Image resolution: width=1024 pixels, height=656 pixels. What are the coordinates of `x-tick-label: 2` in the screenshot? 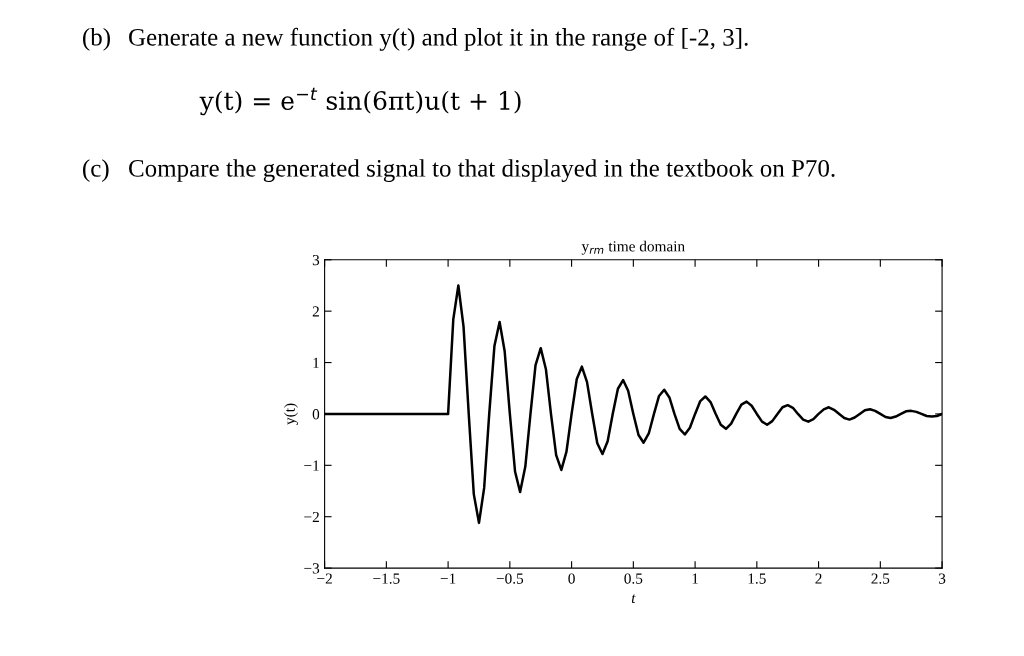 It's located at (818, 578).